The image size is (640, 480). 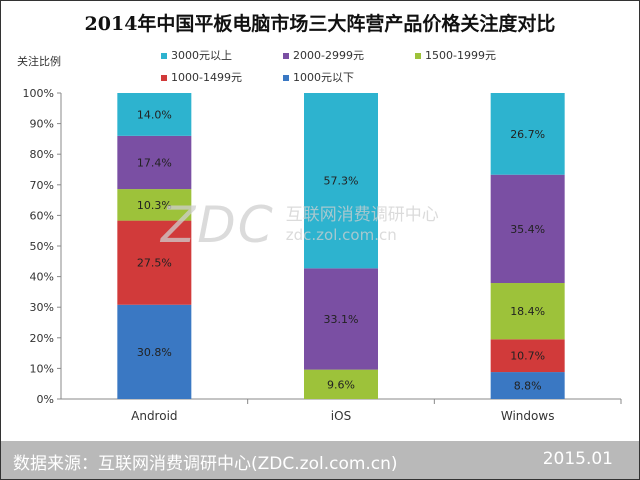 I want to click on data-label: 35.4%, so click(x=527, y=229).